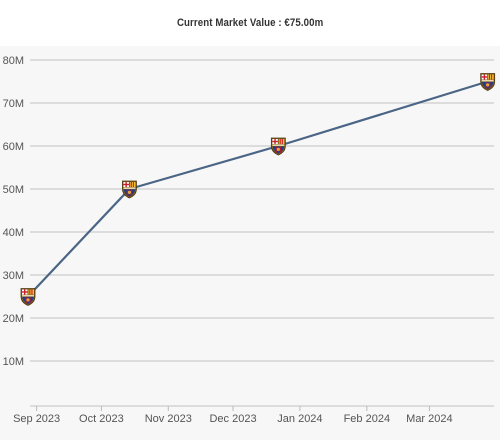 This screenshot has width=500, height=440. Describe the element at coordinates (13, 362) in the screenshot. I see `y-tick-label: 10M` at that location.